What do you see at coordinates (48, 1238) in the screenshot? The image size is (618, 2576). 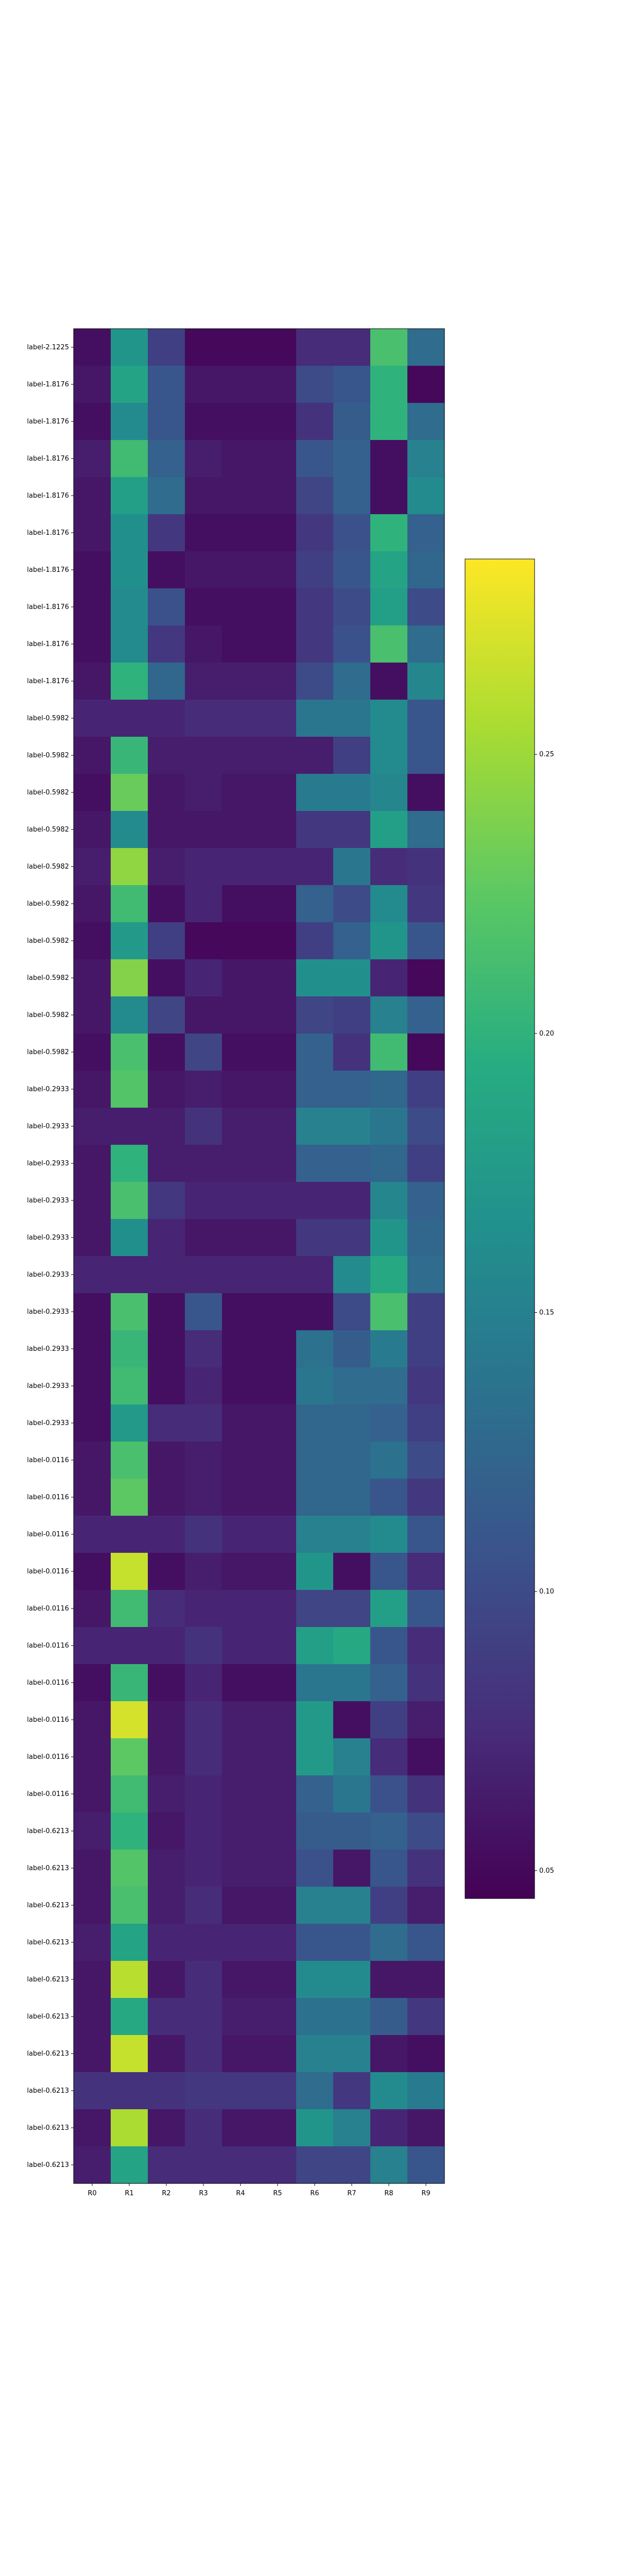 I see `row-tick-label: label-0.2933` at bounding box center [48, 1238].